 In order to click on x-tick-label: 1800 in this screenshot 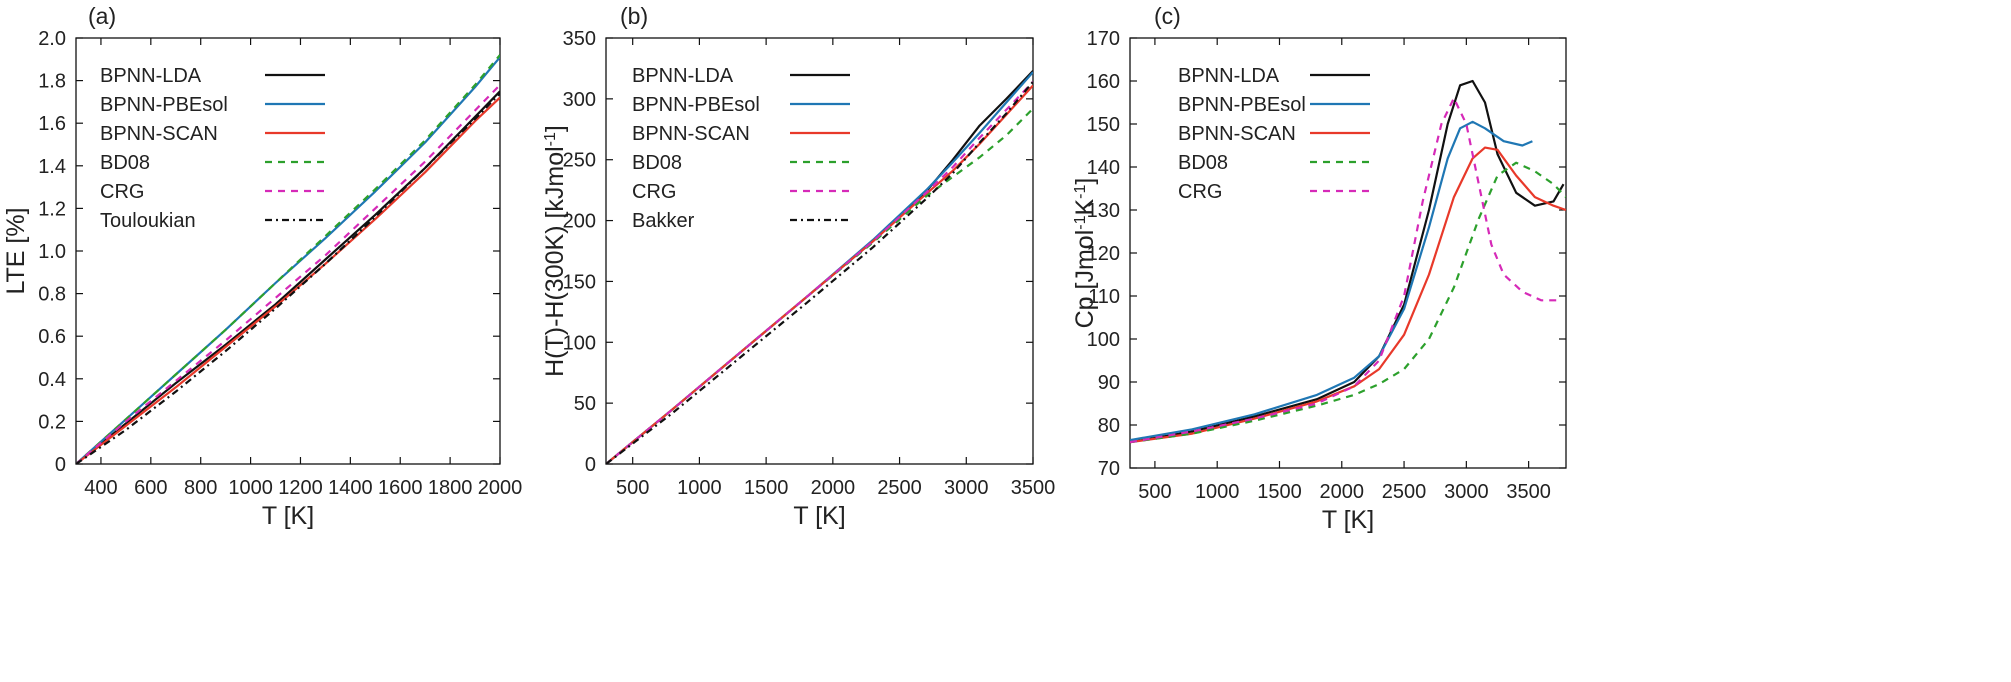, I will do `click(450, 488)`.